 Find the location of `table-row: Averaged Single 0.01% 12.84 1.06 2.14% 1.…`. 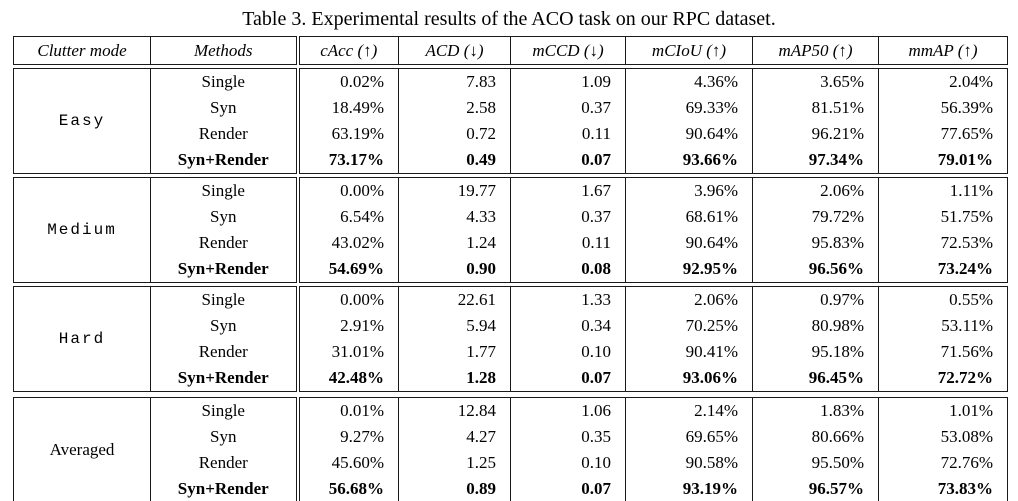

table-row: Averaged Single 0.01% 12.84 1.06 2.14% 1.… is located at coordinates (511, 428).